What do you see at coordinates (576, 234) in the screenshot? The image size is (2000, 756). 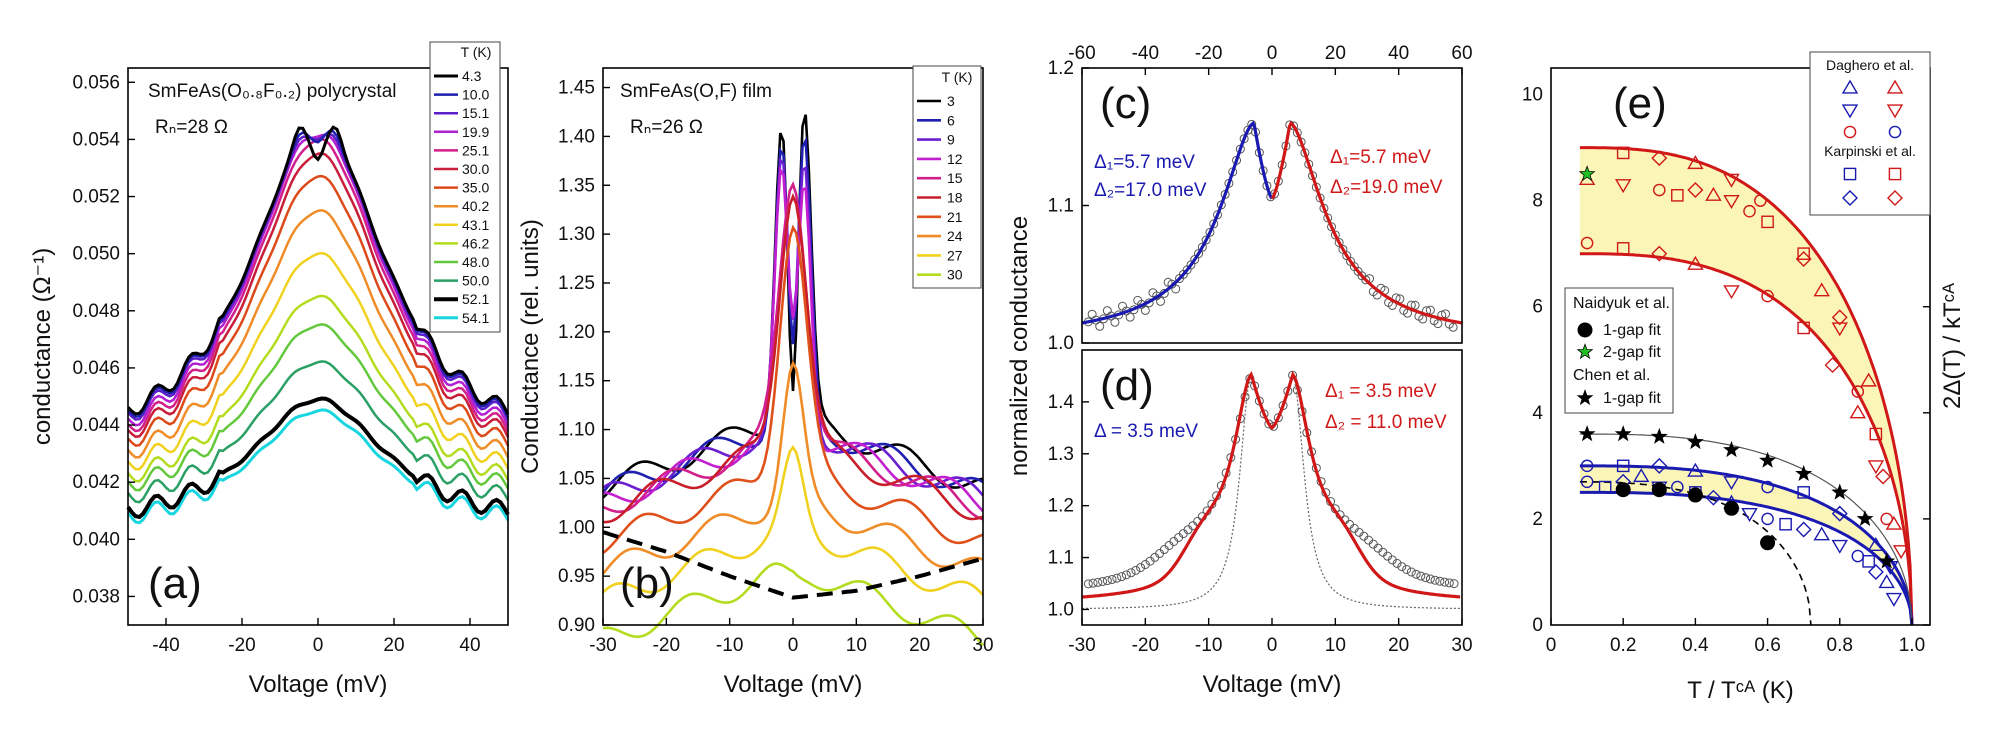 I see `b-ytick-label: 1.30` at bounding box center [576, 234].